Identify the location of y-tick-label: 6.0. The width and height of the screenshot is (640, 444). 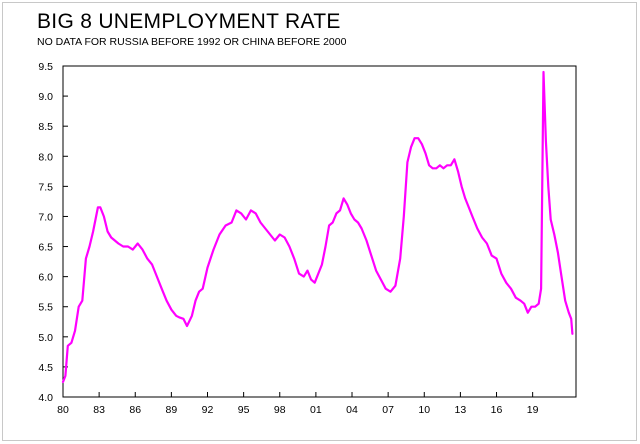
(45, 278).